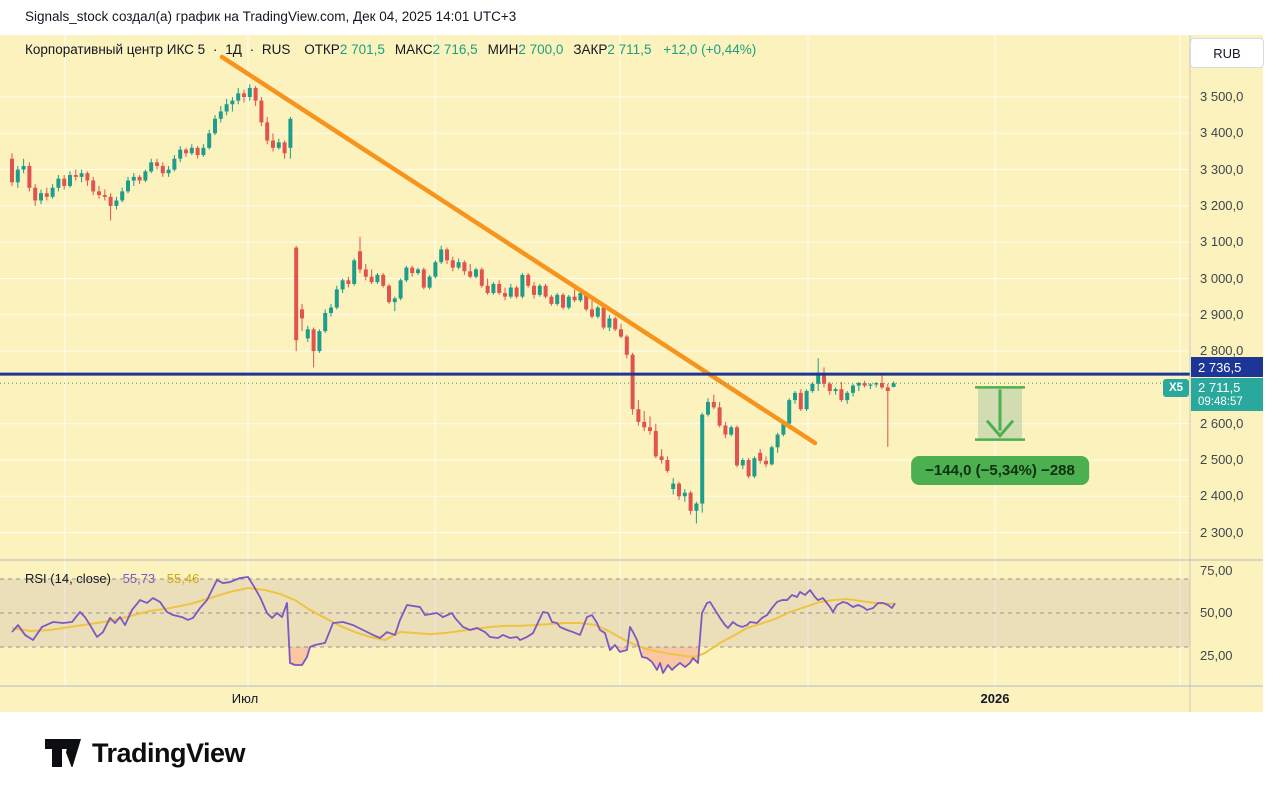 This screenshot has width=1280, height=786. I want to click on rsi-params: (14, close), so click(80, 578).